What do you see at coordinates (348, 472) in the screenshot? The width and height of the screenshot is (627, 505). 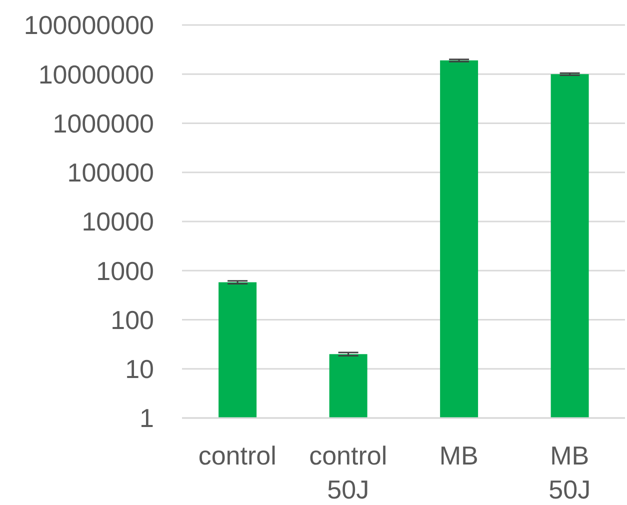 I see `x-tick-label: control 50J` at bounding box center [348, 472].